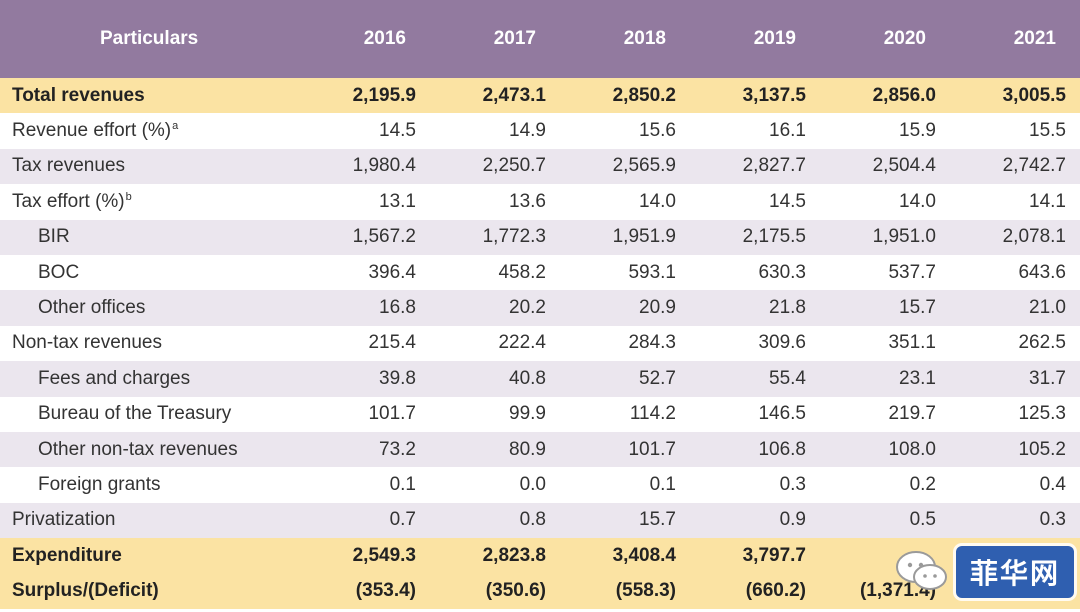 This screenshot has height=612, width=1080. I want to click on table-row: BOC 396.4 458.2 593.1 630.3 537.7 643.6, so click(540, 272).